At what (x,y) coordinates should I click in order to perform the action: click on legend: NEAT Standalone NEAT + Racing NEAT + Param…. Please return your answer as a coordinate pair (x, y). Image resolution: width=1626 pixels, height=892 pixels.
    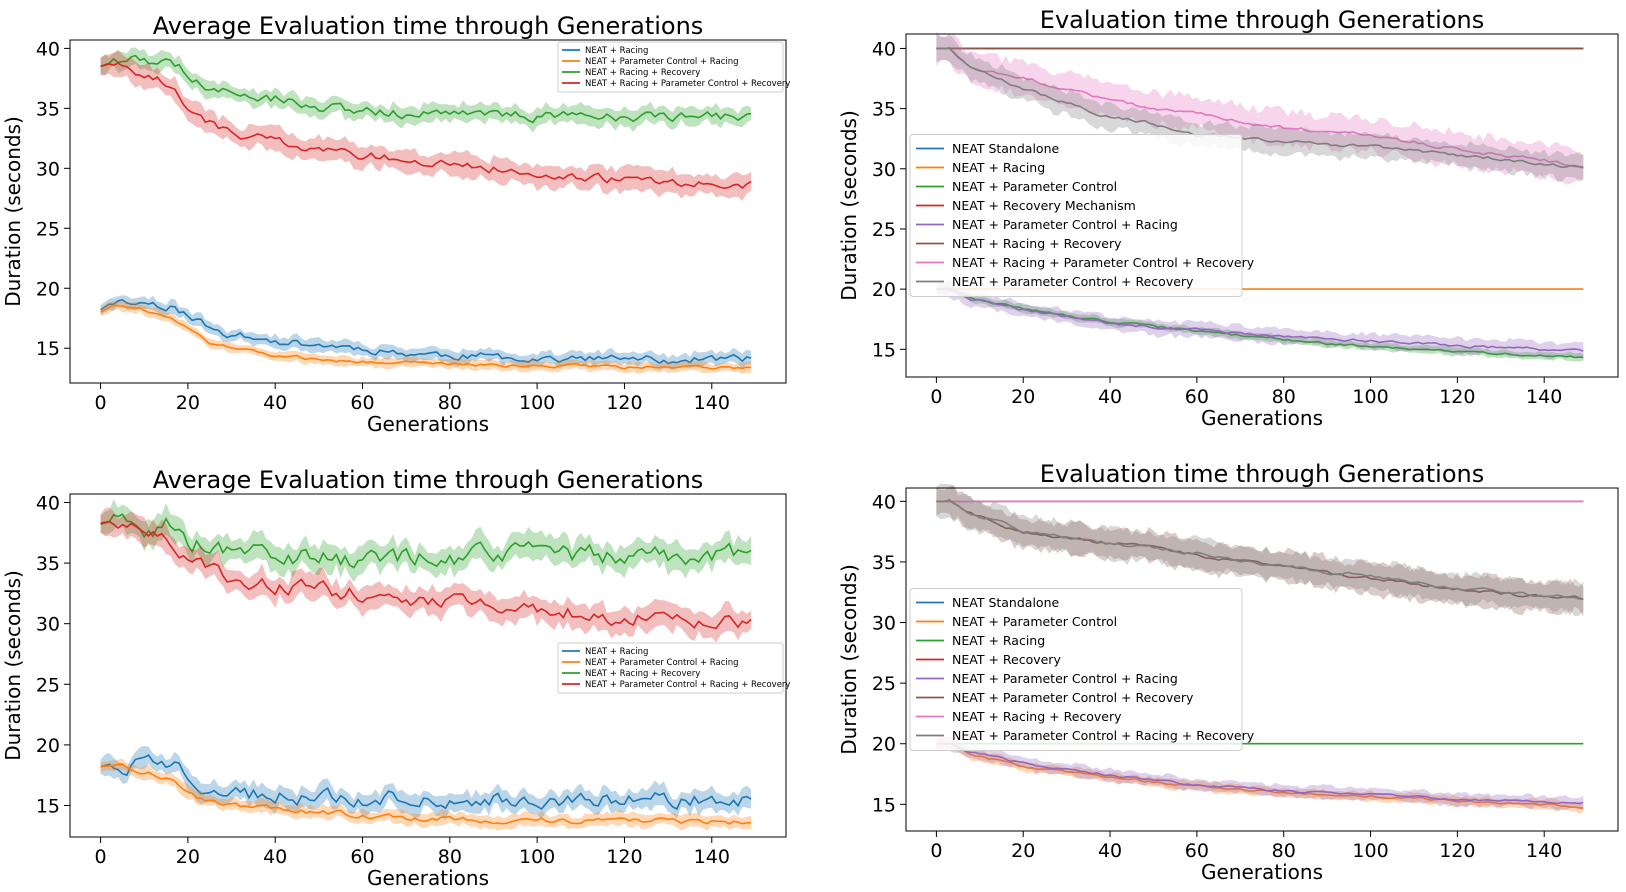
    Looking at the image, I should click on (1082, 215).